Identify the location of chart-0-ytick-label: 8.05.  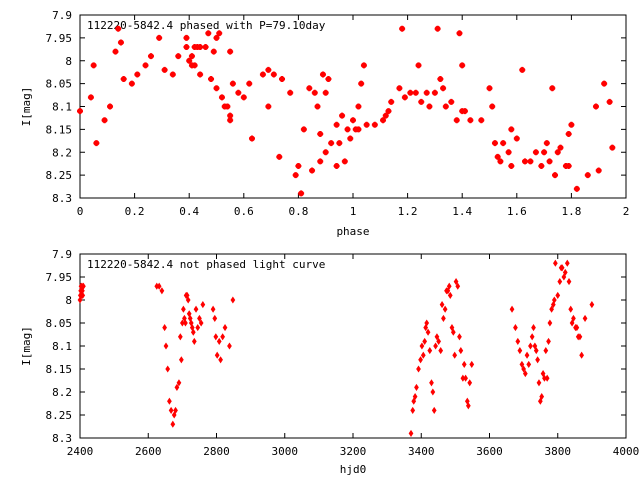
(59, 84).